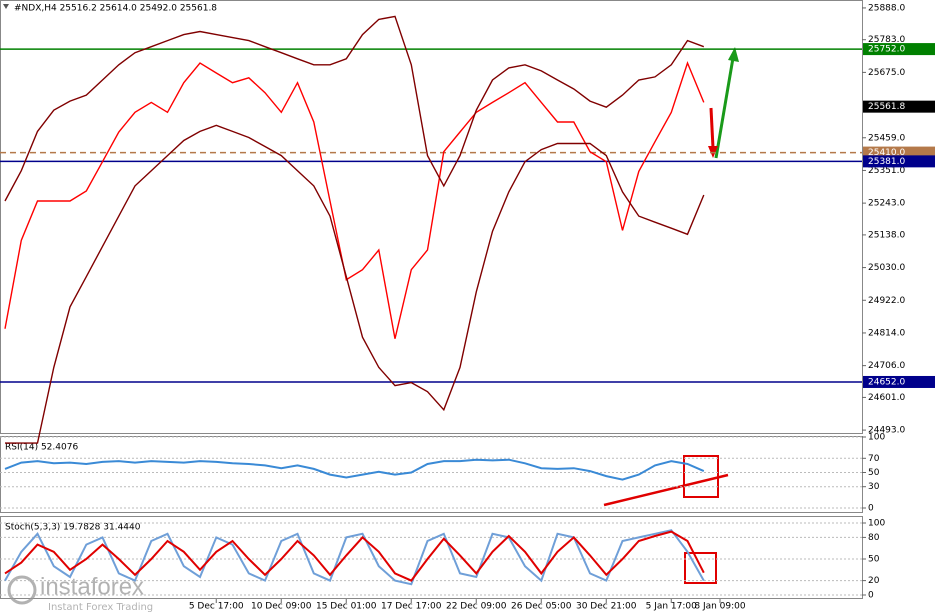 Image resolution: width=936 pixels, height=616 pixels. What do you see at coordinates (874, 581) in the screenshot?
I see `y-tick-label: 20` at bounding box center [874, 581].